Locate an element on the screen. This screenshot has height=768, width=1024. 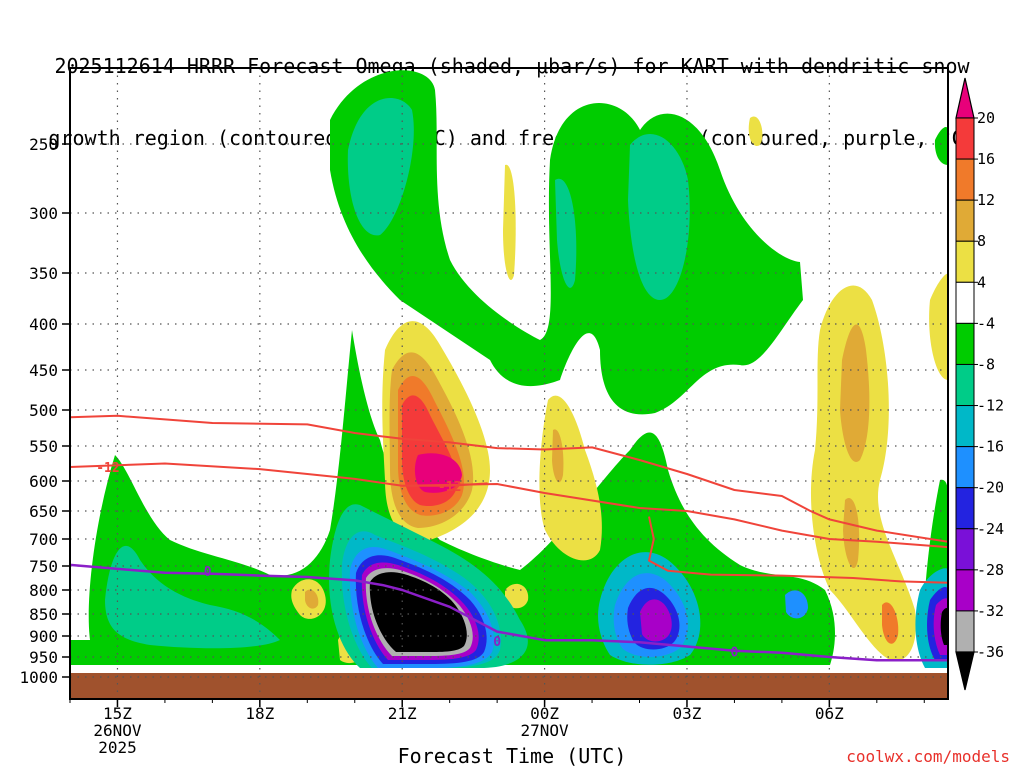
colorbar-label: 12 is located at coordinates (986, 200).